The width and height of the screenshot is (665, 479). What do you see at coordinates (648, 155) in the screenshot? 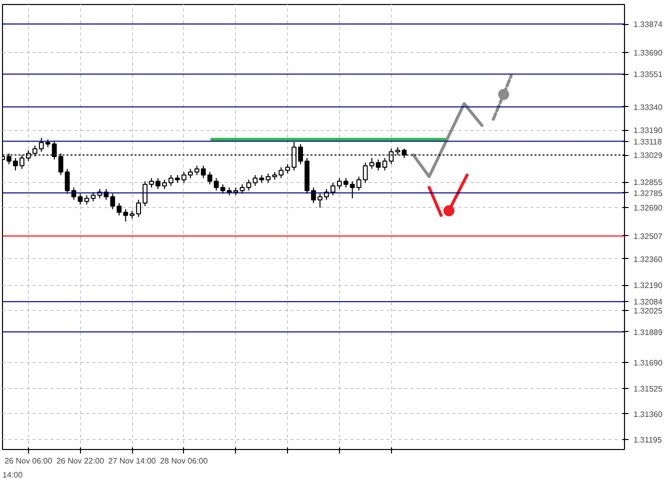
I see `ref-line-label: 1.33029` at bounding box center [648, 155].